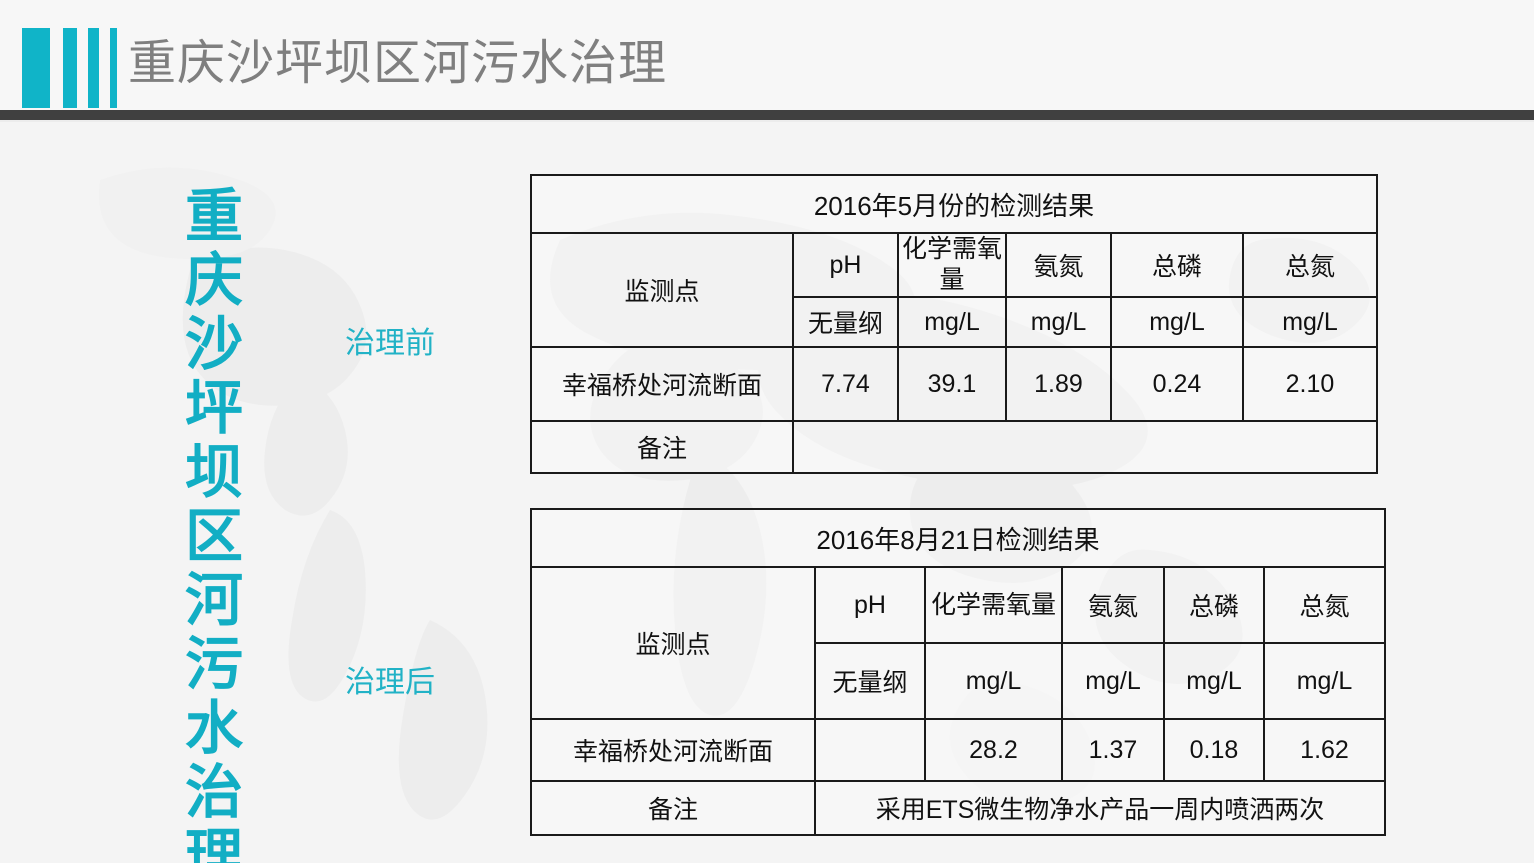 The width and height of the screenshot is (1534, 863). Describe the element at coordinates (1177, 384) in the screenshot. I see `value-total-phosphorus: 0.24` at that location.